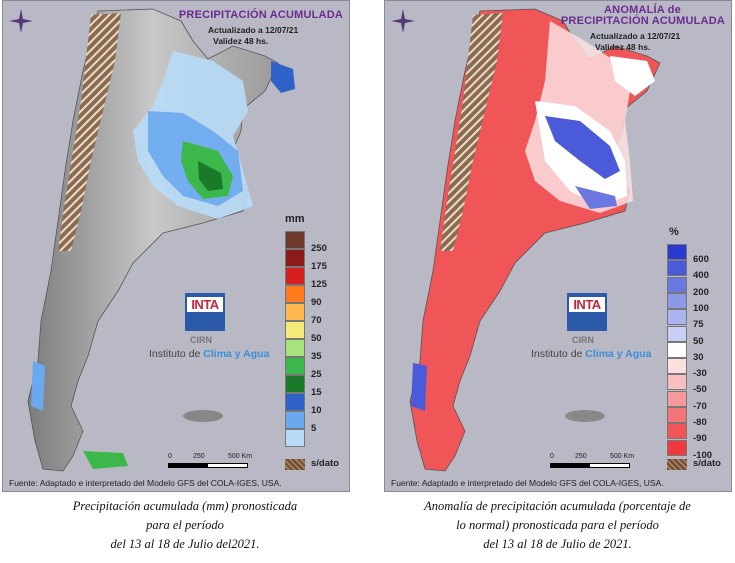 Image resolution: width=735 pixels, height=563 pixels. Describe the element at coordinates (38, 386) in the screenshot. I see `precip-south-blue-zone` at that location.